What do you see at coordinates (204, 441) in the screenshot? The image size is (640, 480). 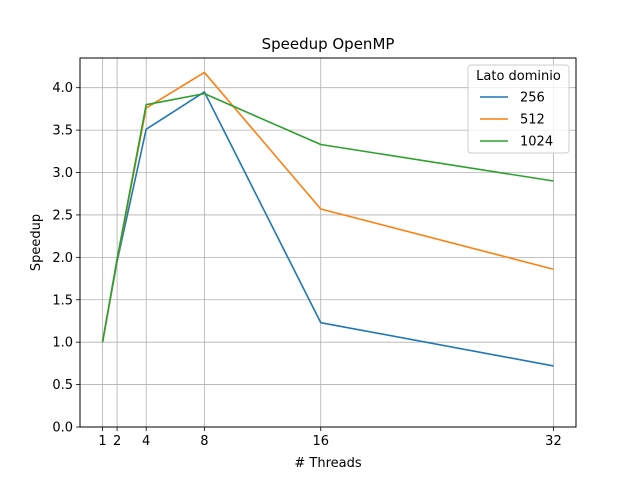 I see `x-tick-label: 8` at bounding box center [204, 441].